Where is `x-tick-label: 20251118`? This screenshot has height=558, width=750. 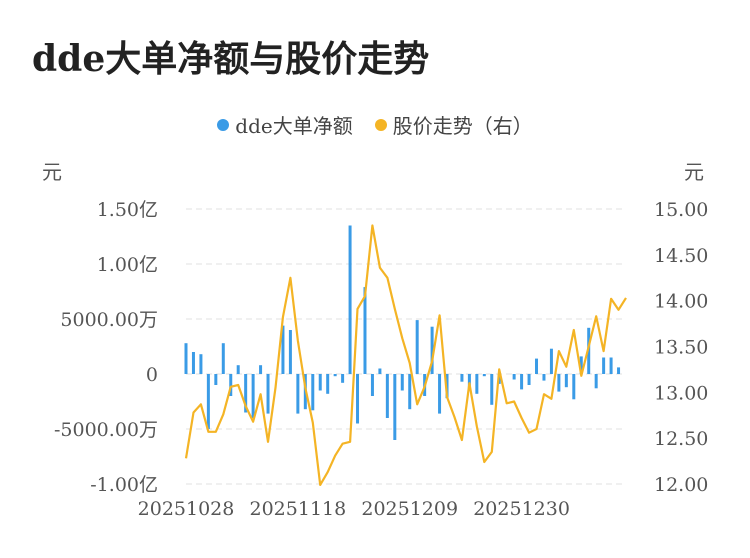
x-tick-label: 20251118 is located at coordinates (298, 509).